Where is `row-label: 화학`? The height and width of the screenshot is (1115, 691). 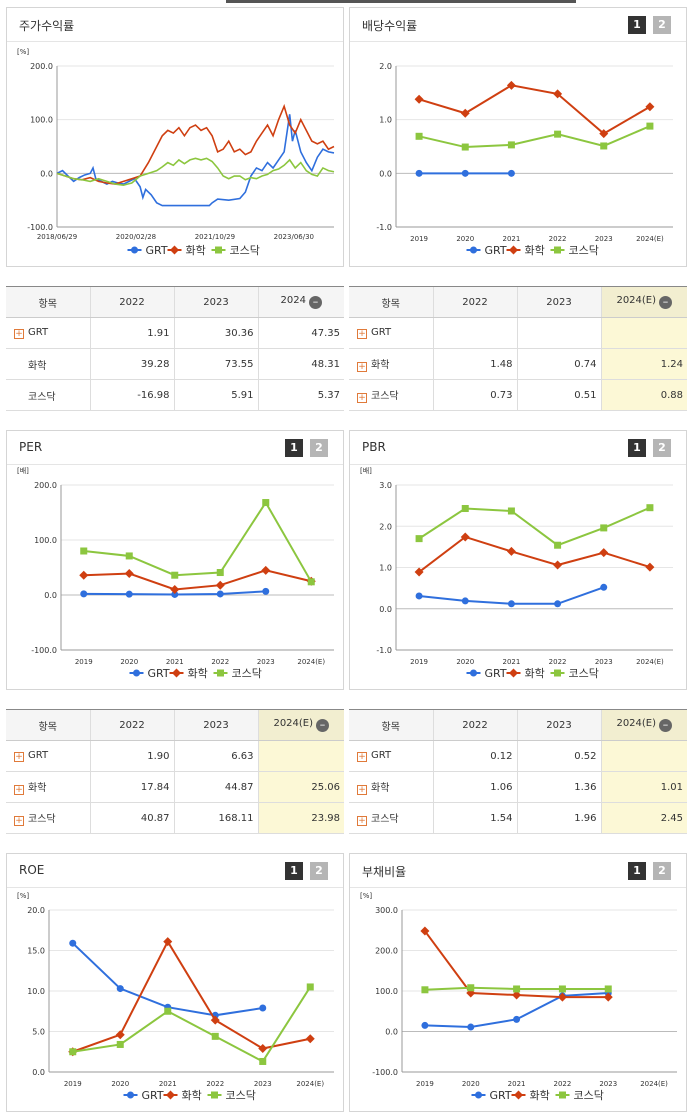 row-label: 화학 is located at coordinates (37, 366).